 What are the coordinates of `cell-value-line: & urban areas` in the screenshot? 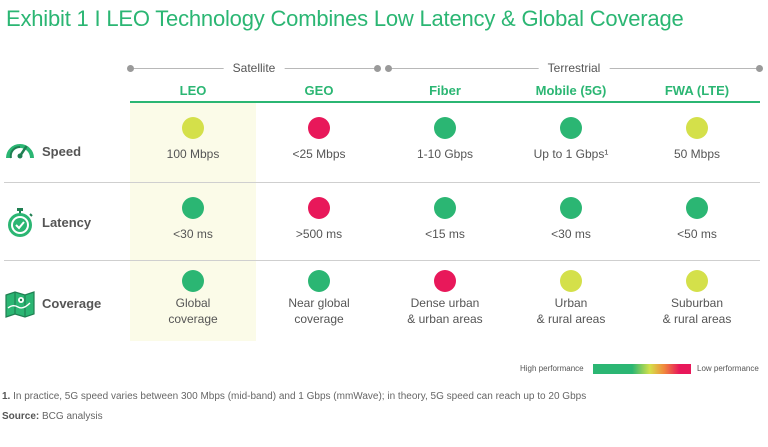 It's located at (445, 319).